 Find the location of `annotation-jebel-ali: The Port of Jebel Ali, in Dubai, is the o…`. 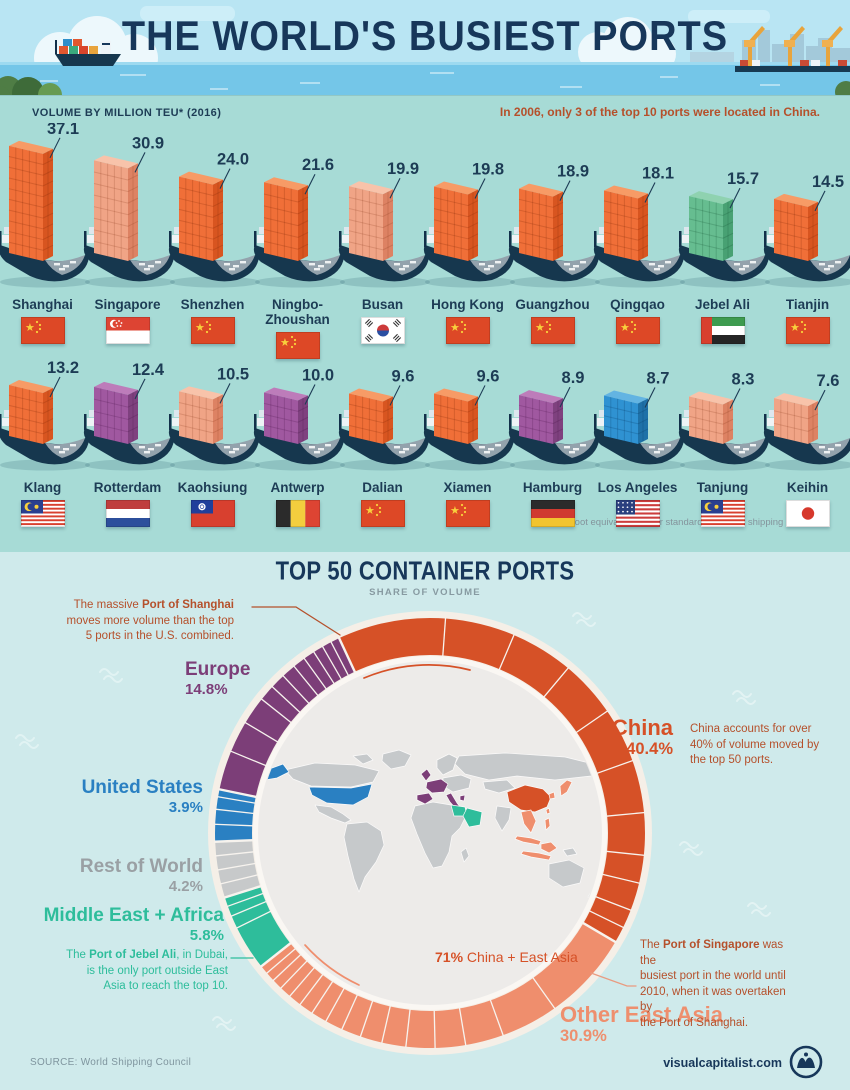

annotation-jebel-ali: The Port of Jebel Ali, in Dubai, is the o… is located at coordinates (147, 971).